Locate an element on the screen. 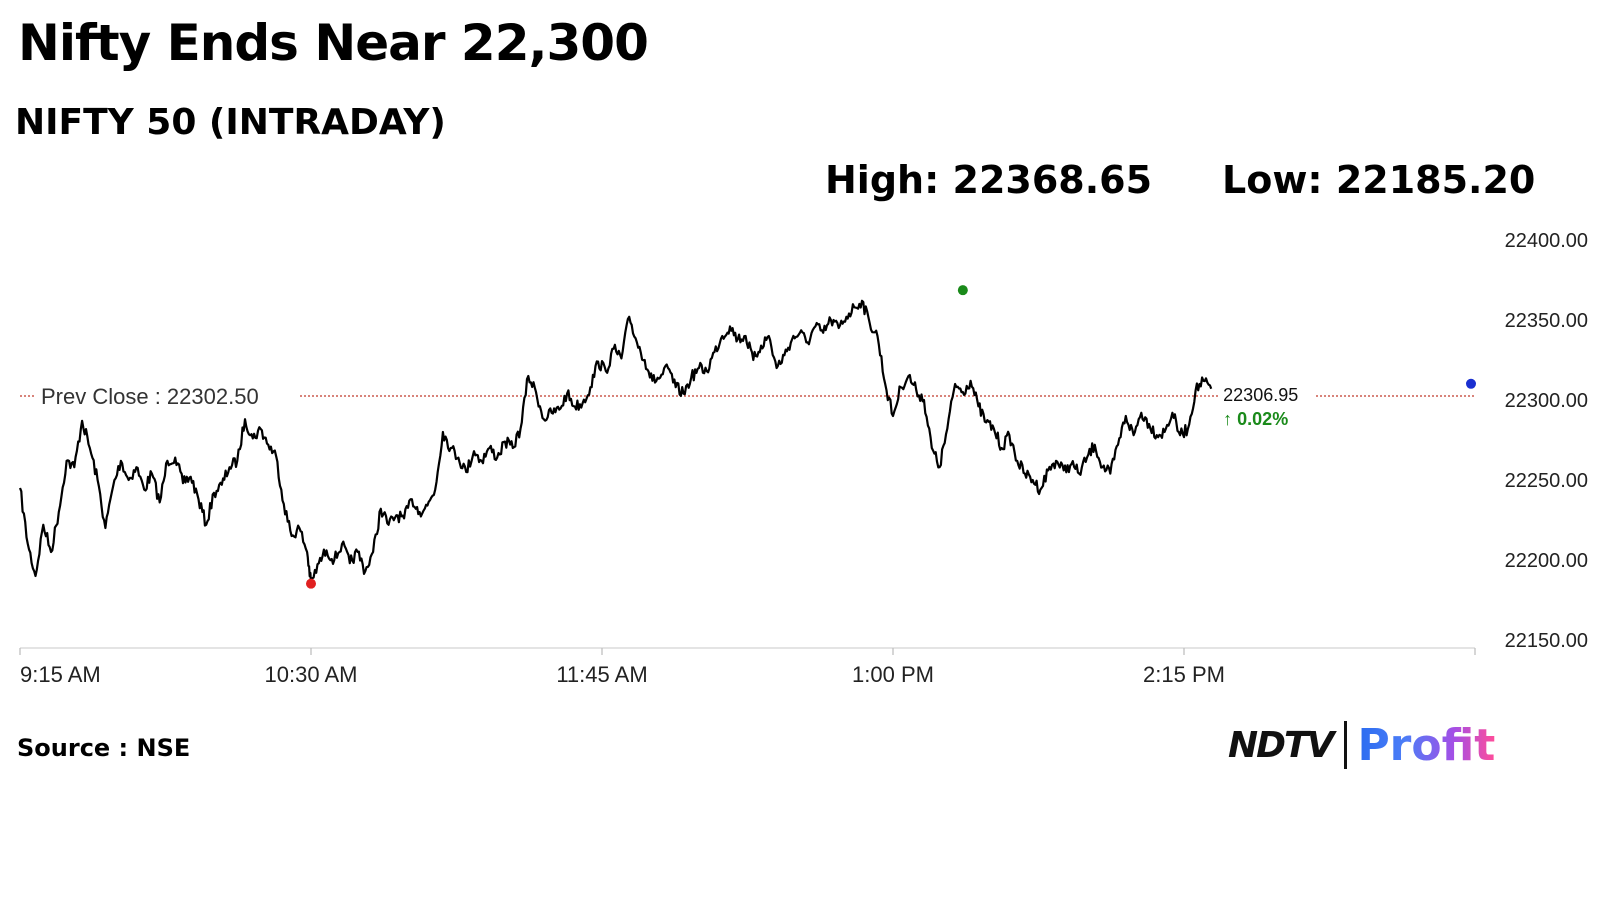 The width and height of the screenshot is (1600, 900). low-value: Low: 22185.20 is located at coordinates (1379, 180).